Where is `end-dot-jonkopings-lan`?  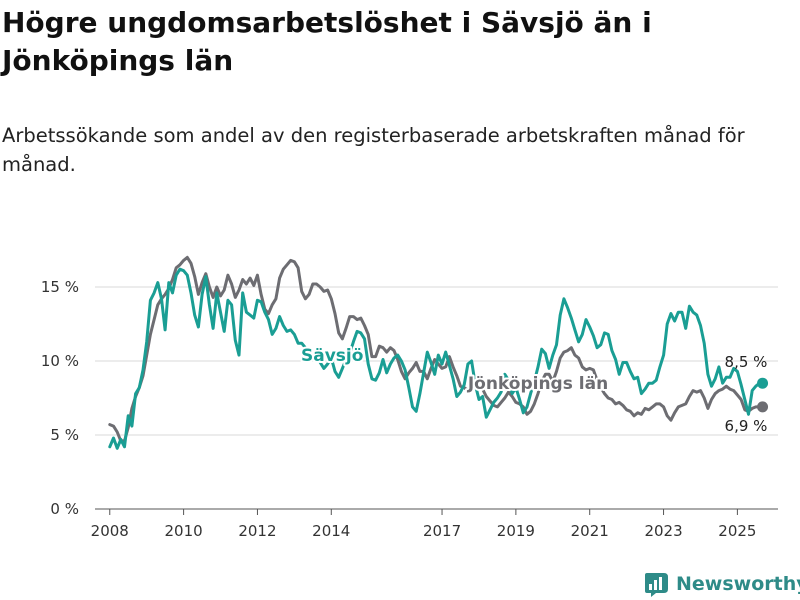
end-dot-jonkopings-lan is located at coordinates (763, 407).